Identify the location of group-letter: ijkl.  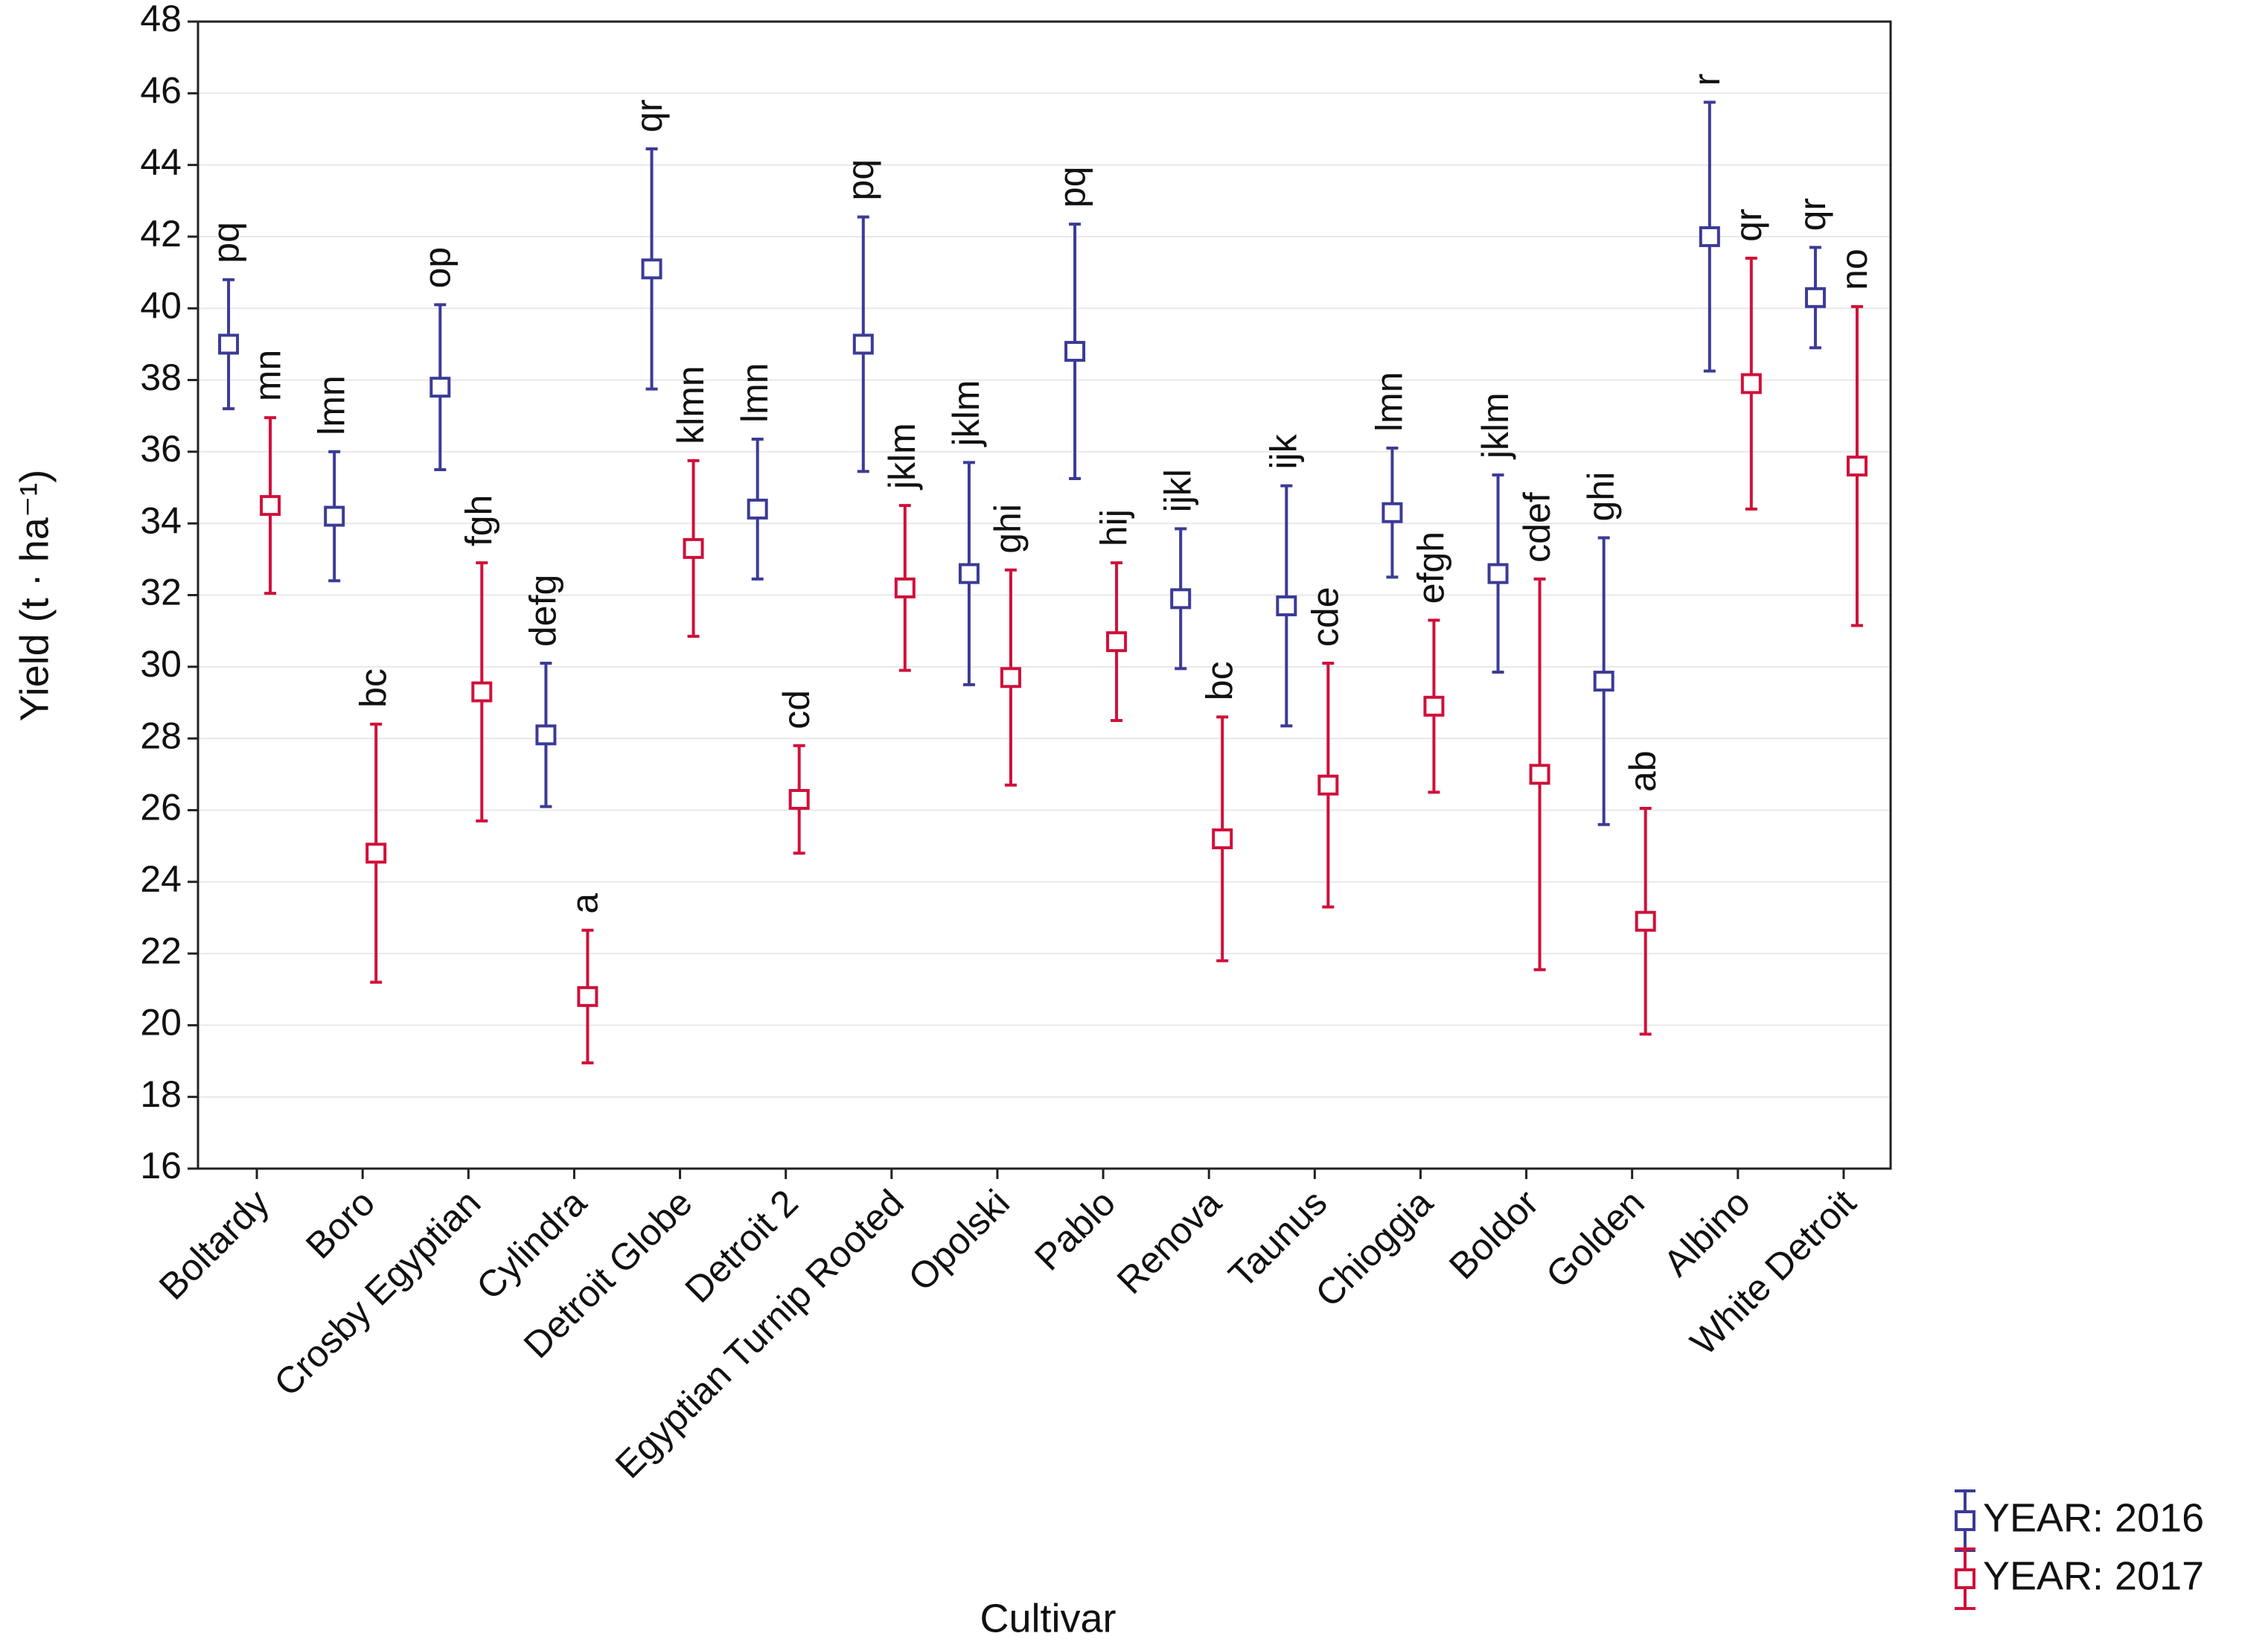
(1177, 490).